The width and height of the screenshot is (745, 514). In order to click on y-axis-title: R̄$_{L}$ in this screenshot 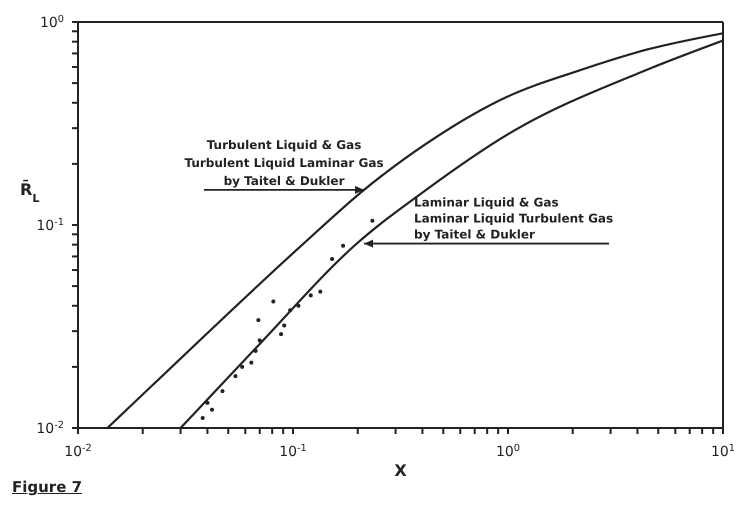, I will do `click(30, 191)`.